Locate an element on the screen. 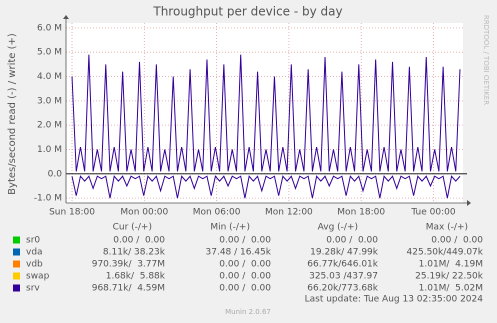 This screenshot has height=323, width=497. y-tick-label: 6.0 M is located at coordinates (49, 28).